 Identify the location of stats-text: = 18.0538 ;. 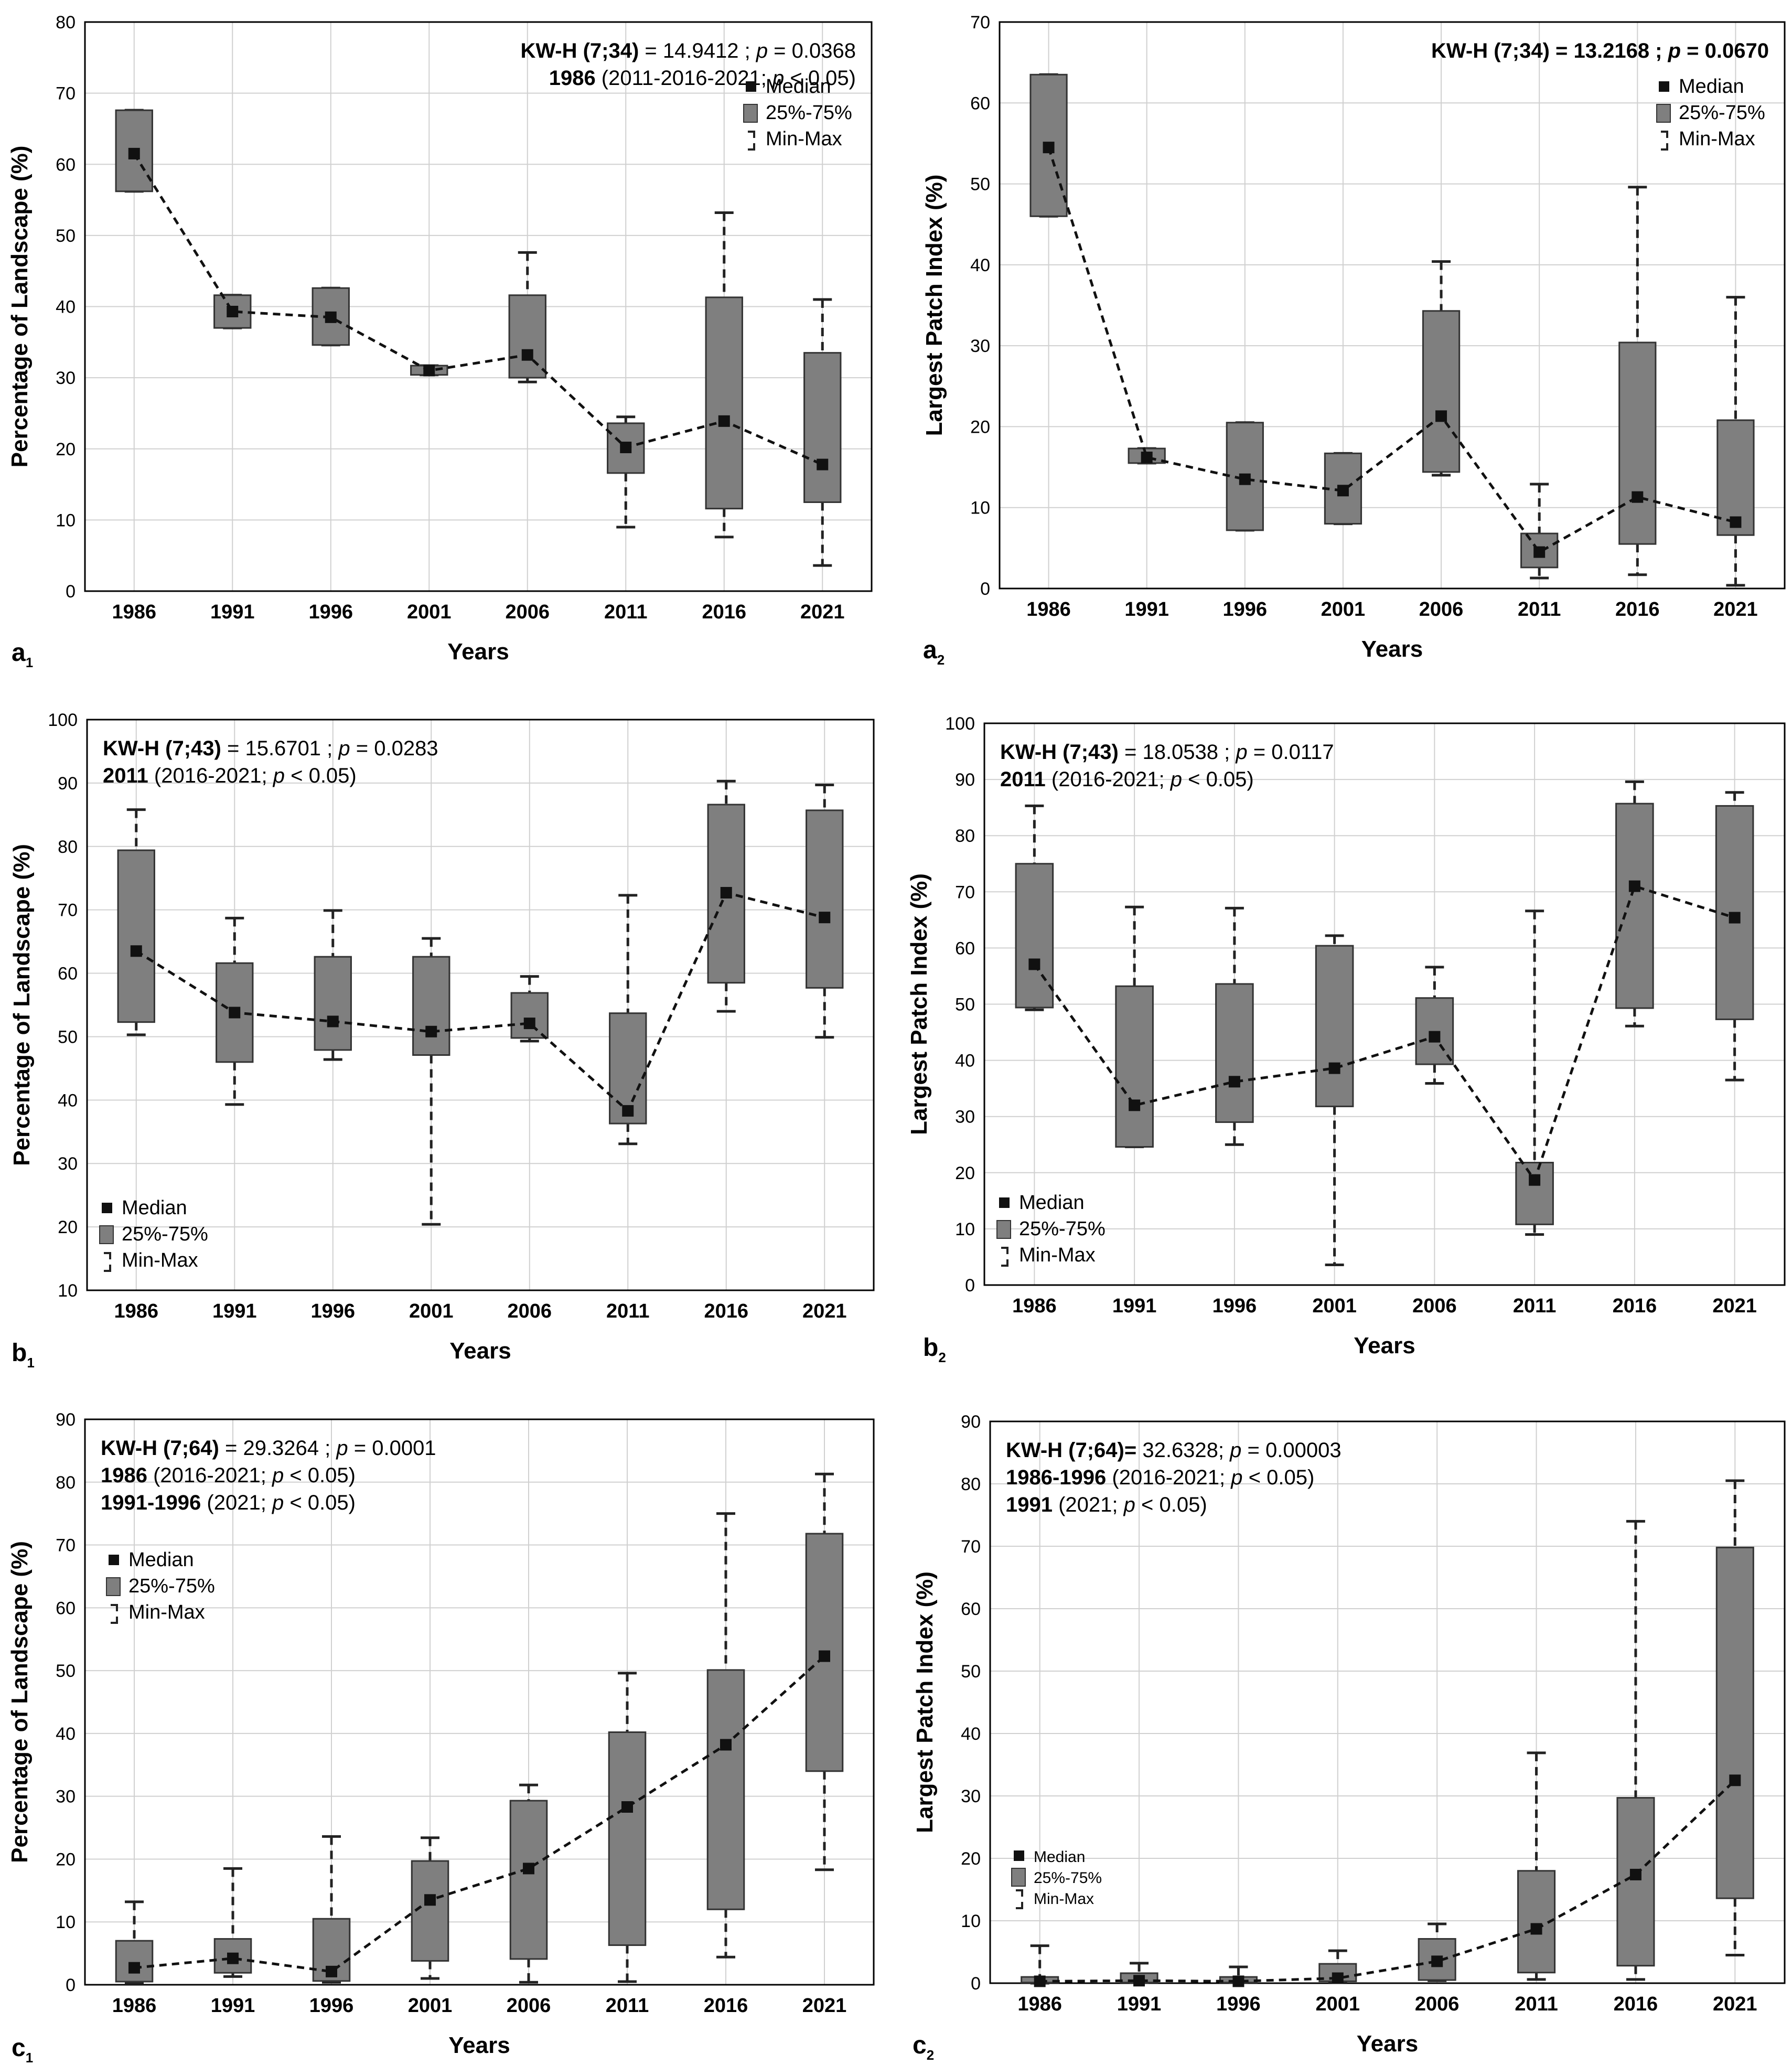
(1178, 752).